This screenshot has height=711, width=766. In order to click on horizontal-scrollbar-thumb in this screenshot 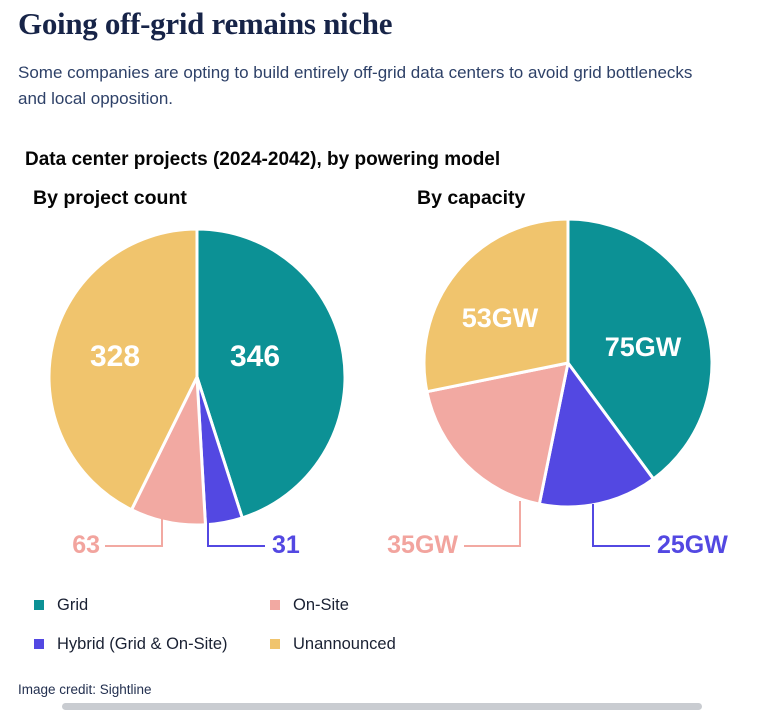, I will do `click(382, 706)`.